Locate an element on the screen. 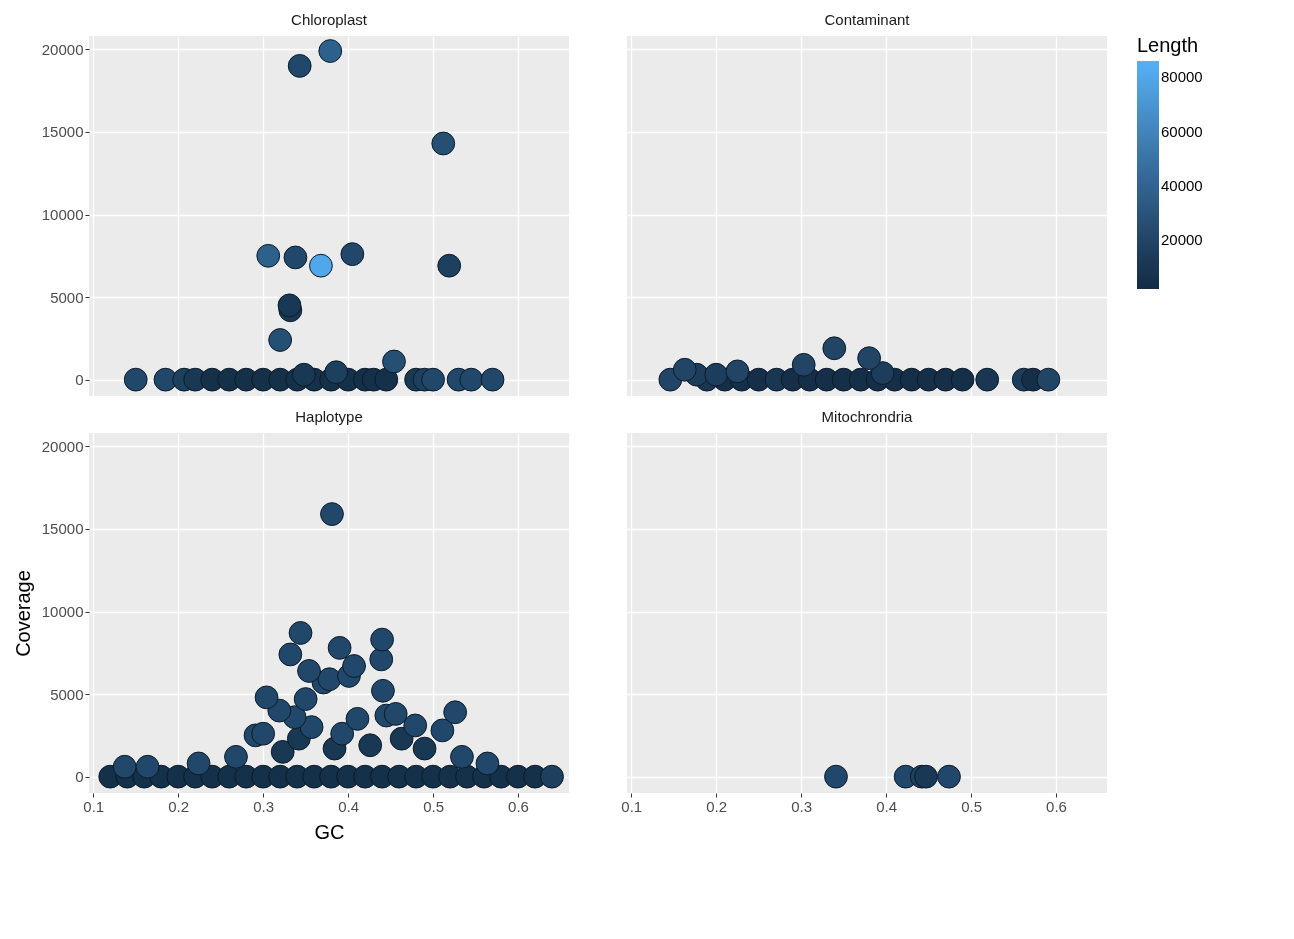 The height and width of the screenshot is (939, 1294). color-bar-label: 20000 is located at coordinates (1182, 240).